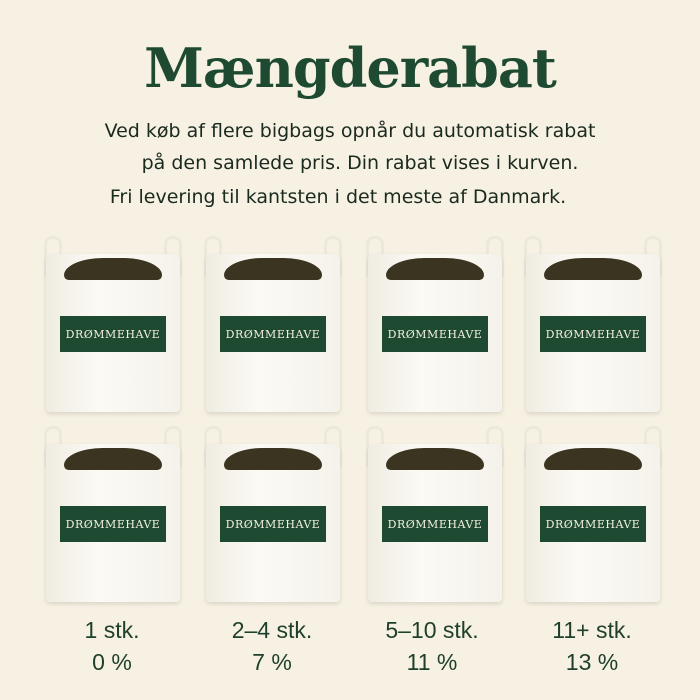  Describe the element at coordinates (112, 630) in the screenshot. I see `tier-qty: 1 stk.` at that location.